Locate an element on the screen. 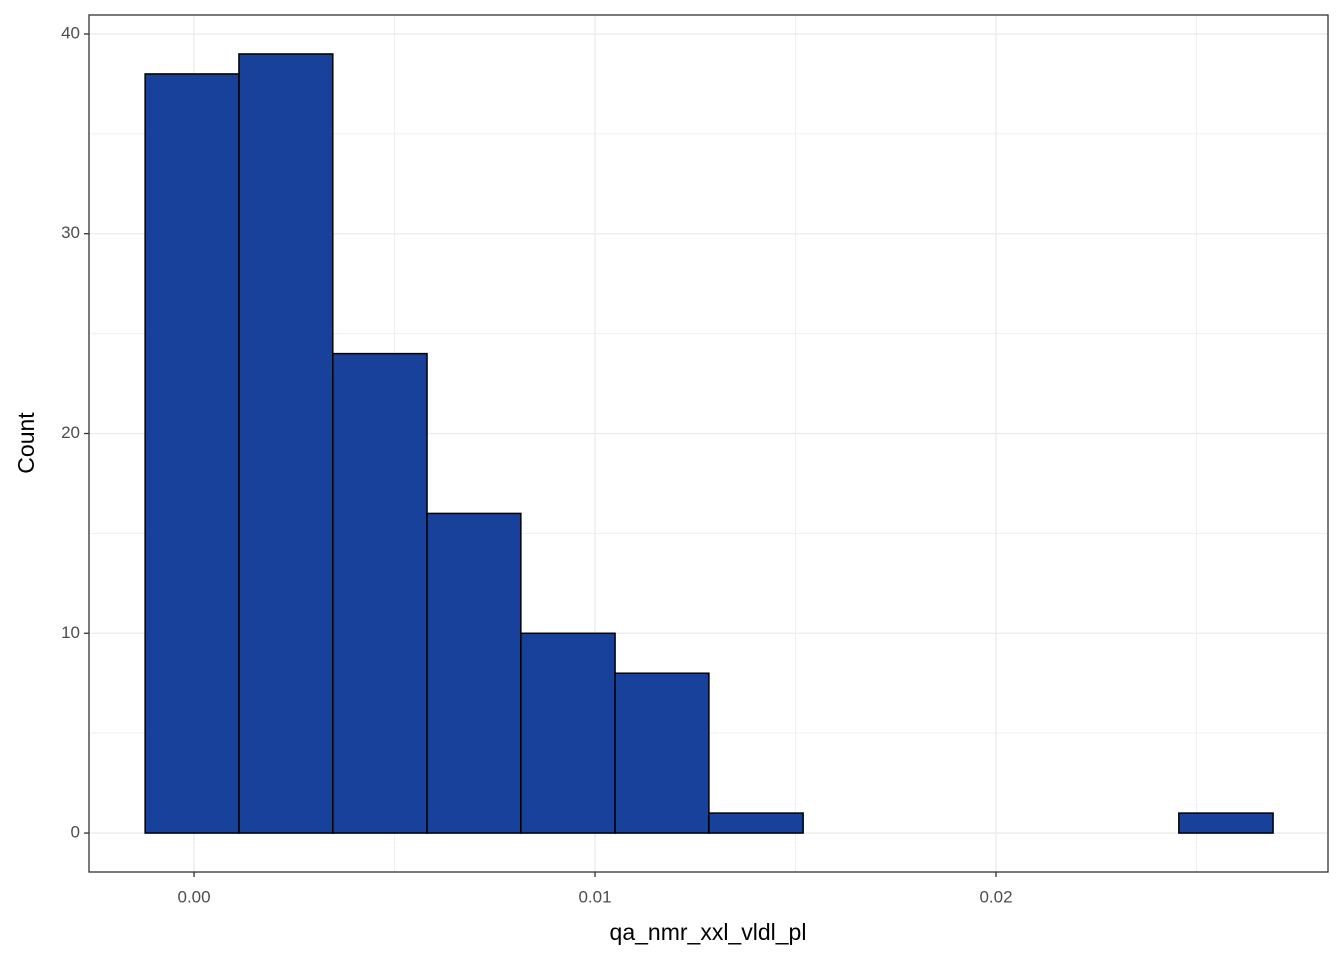 The width and height of the screenshot is (1344, 960). y-tick-label: 10 is located at coordinates (70, 632).